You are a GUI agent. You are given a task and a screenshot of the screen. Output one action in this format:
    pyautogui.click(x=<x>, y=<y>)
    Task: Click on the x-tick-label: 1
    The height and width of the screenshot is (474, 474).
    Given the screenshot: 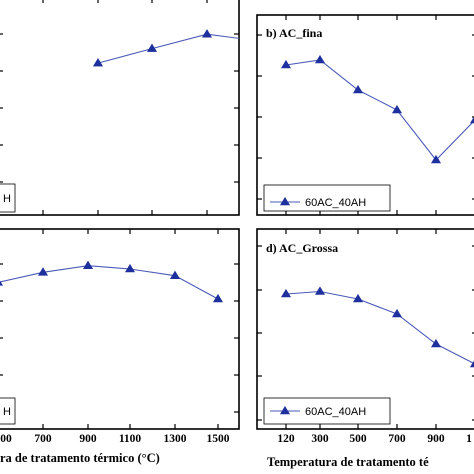 What is the action you would take?
    pyautogui.click(x=469, y=439)
    